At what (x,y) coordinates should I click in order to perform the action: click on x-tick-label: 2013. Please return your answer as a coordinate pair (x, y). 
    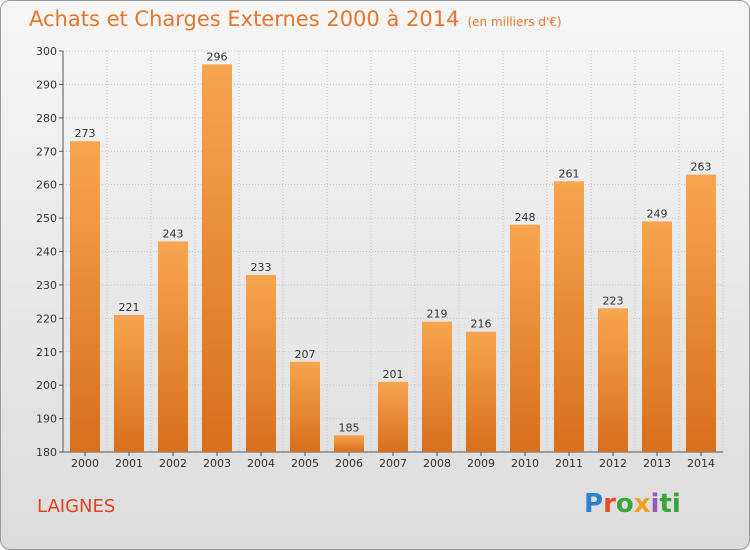
    Looking at the image, I should click on (657, 463).